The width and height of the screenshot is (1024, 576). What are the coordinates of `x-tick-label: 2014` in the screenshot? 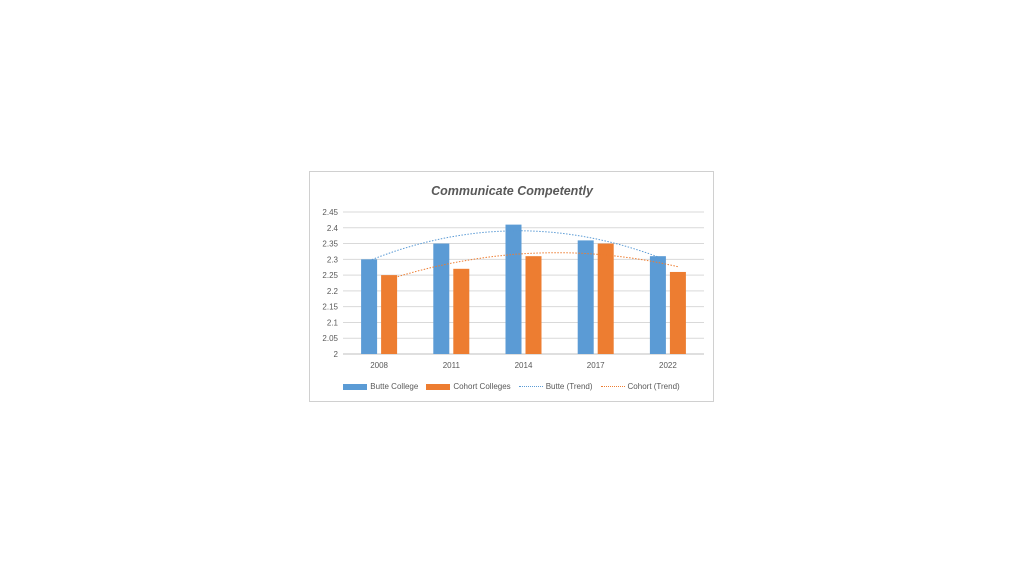 It's located at (524, 365).